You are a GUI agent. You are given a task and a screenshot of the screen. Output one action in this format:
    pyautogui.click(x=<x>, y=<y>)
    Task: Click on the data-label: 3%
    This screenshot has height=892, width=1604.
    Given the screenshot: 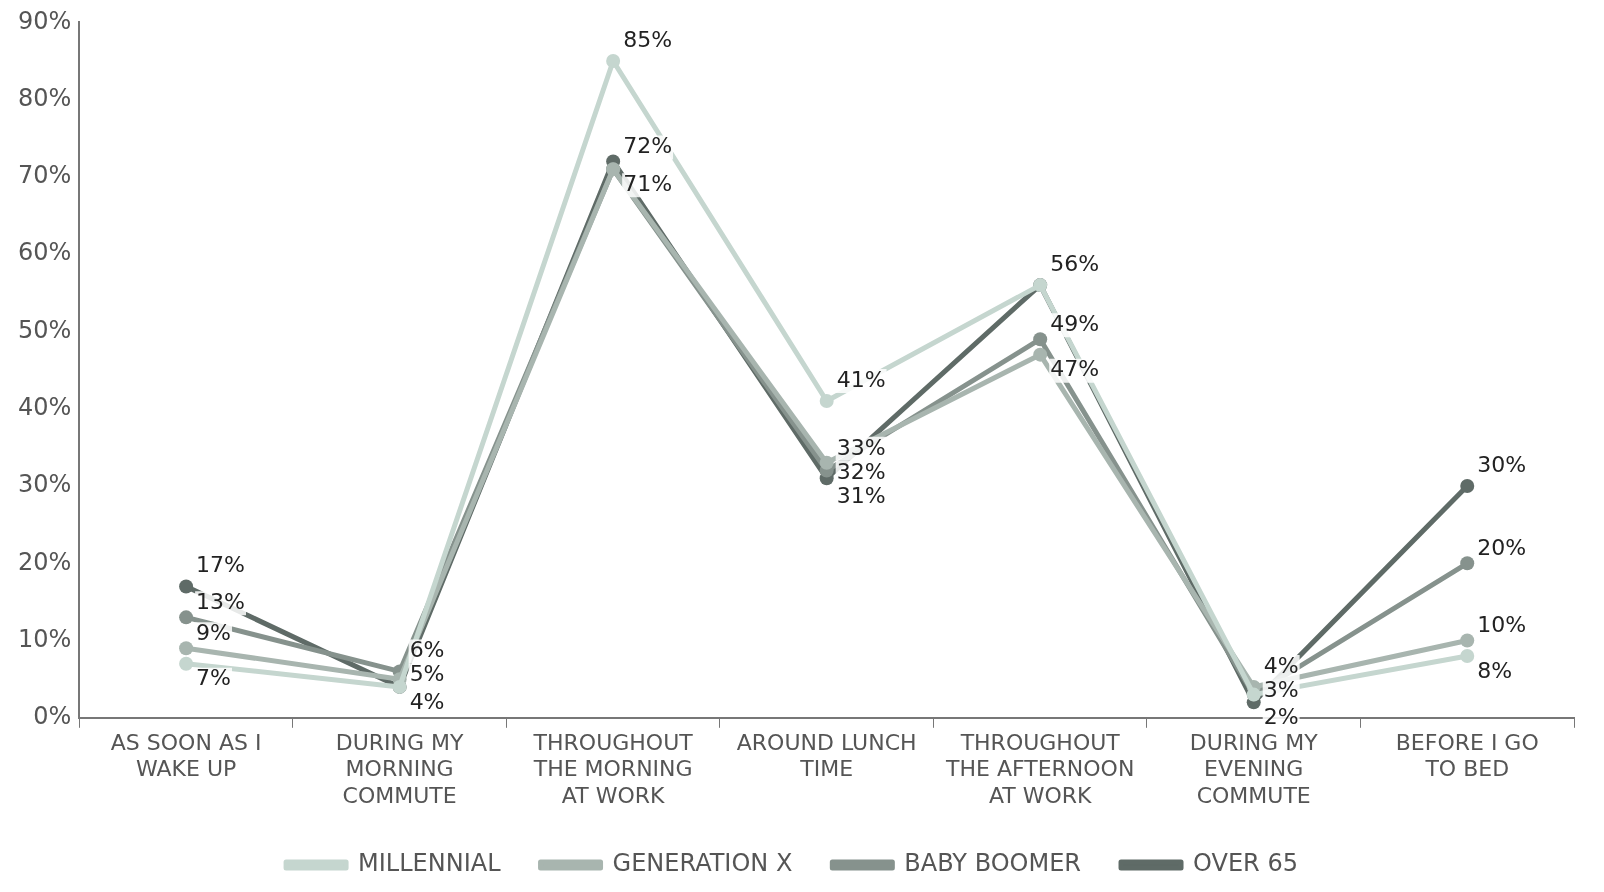 What is the action you would take?
    pyautogui.click(x=1281, y=689)
    